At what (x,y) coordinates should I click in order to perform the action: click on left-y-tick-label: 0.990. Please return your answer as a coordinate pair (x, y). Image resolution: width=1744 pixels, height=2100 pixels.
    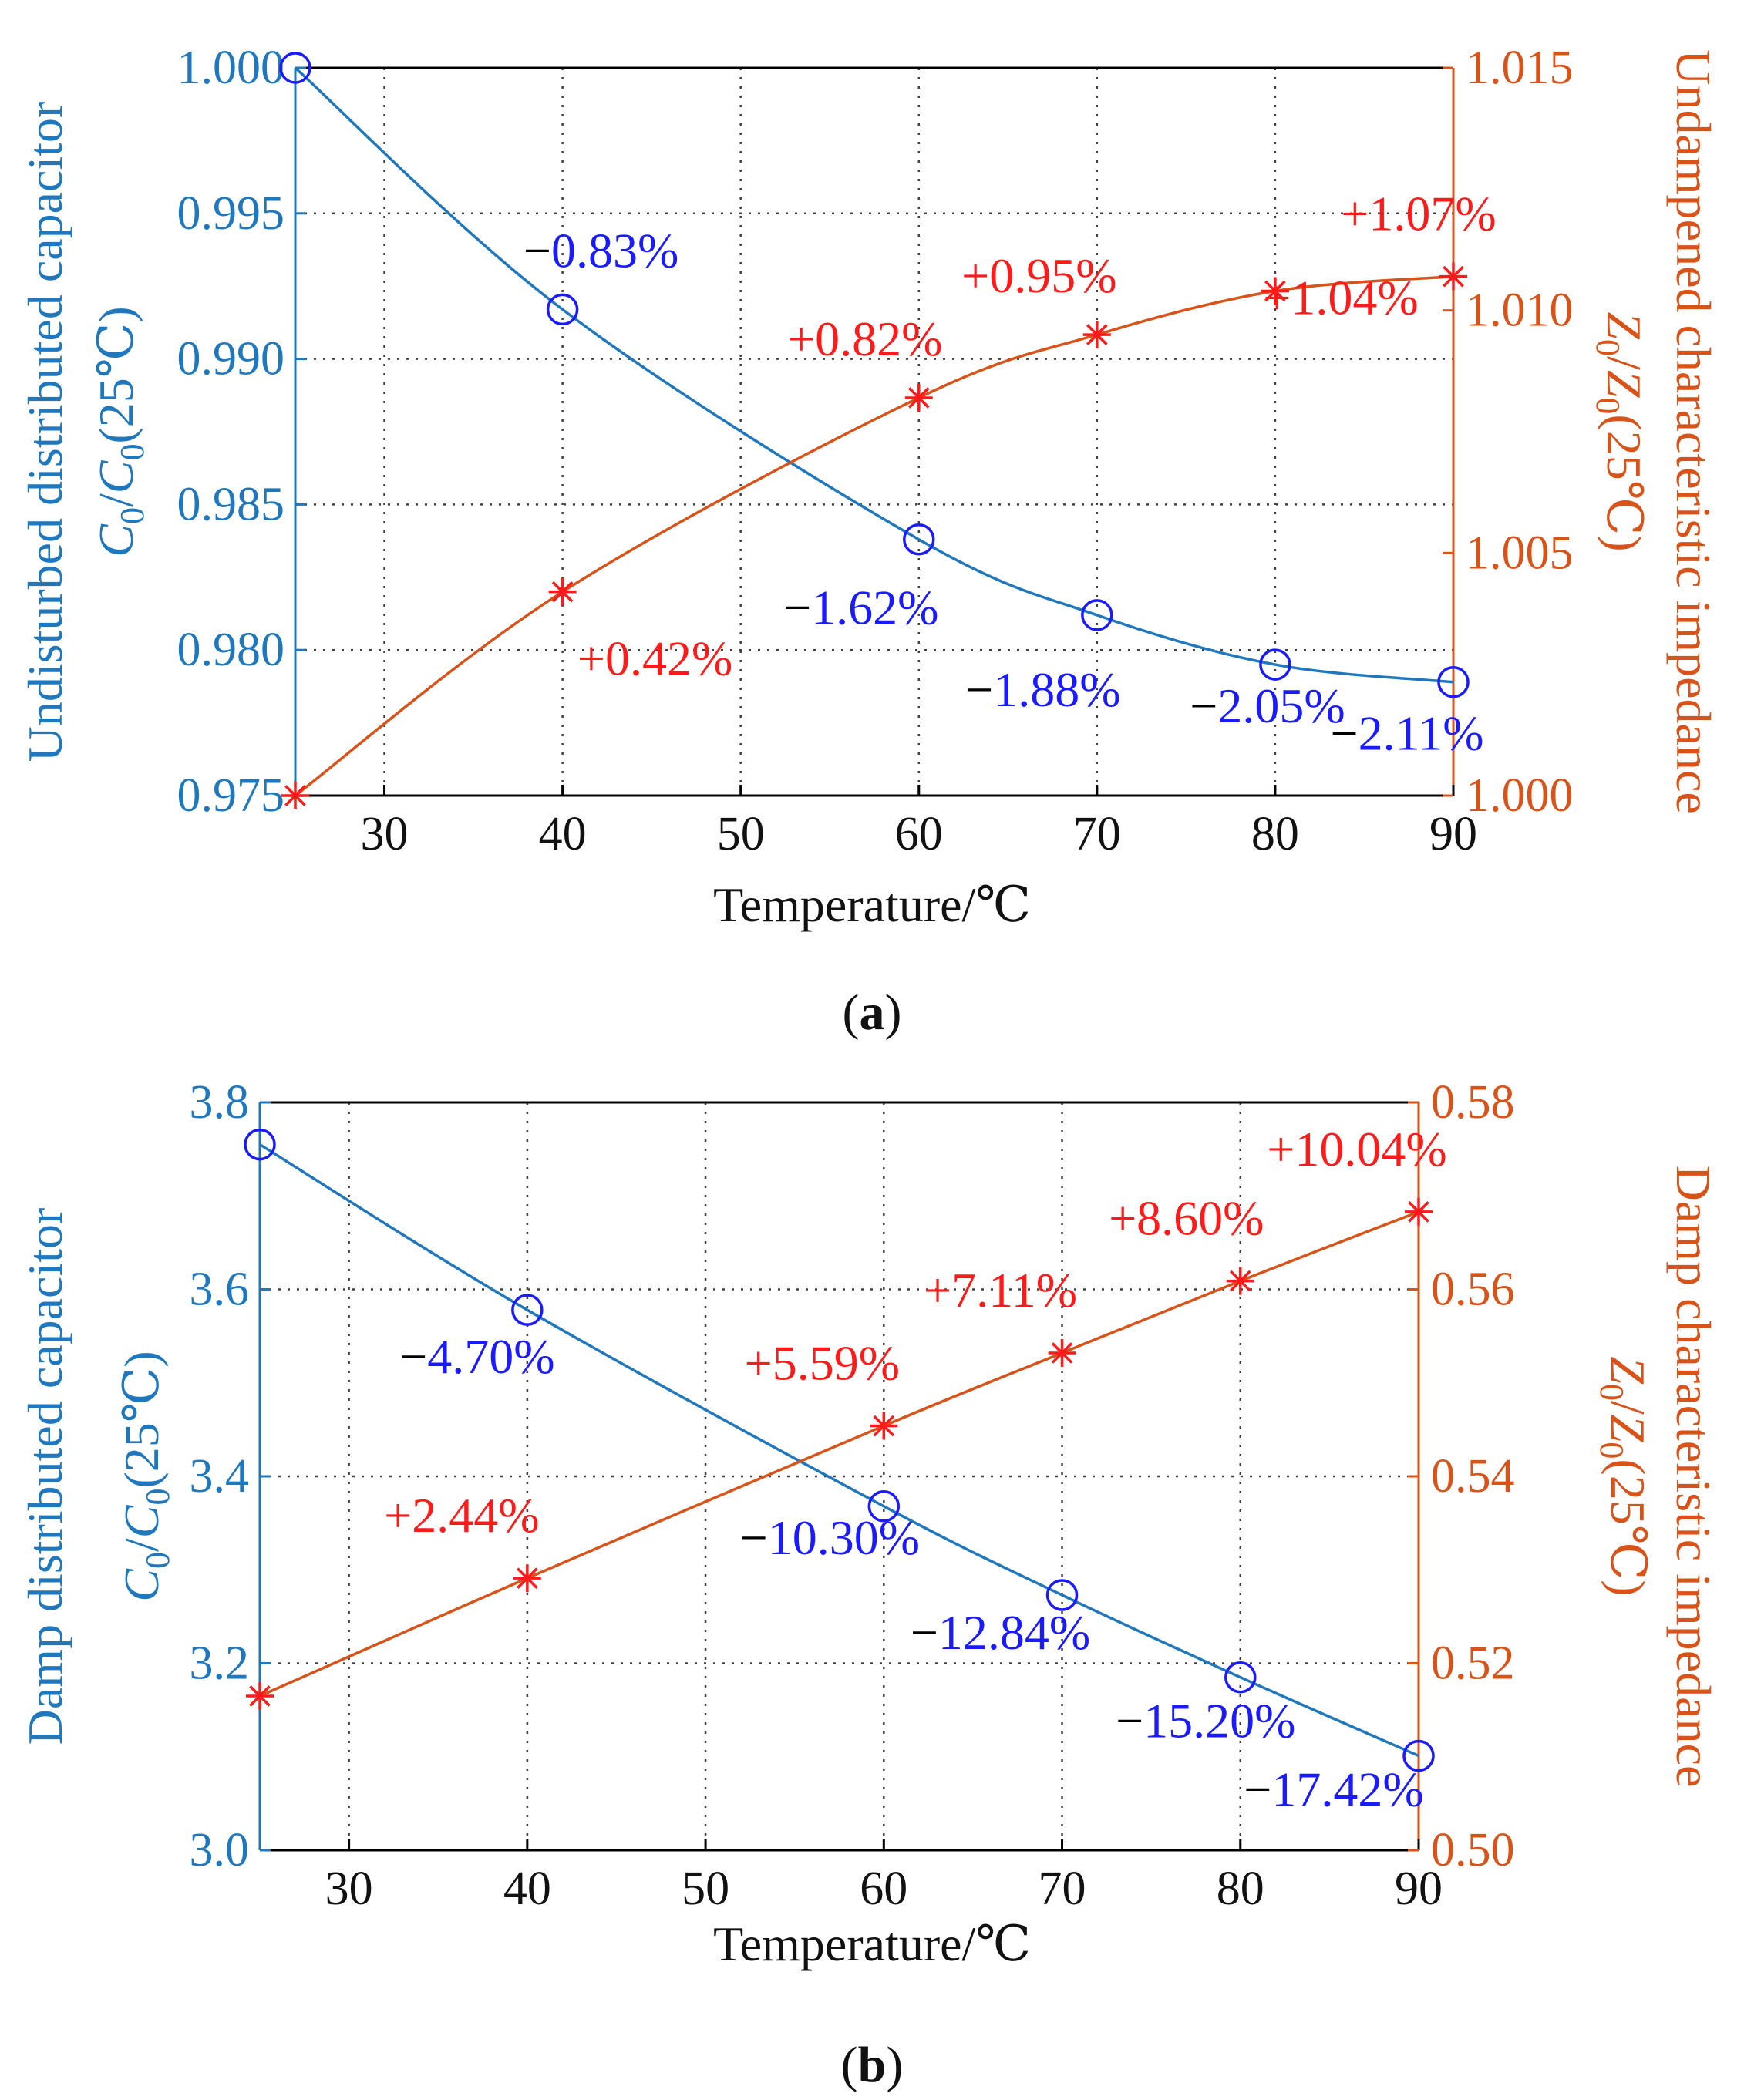
    Looking at the image, I should click on (231, 359).